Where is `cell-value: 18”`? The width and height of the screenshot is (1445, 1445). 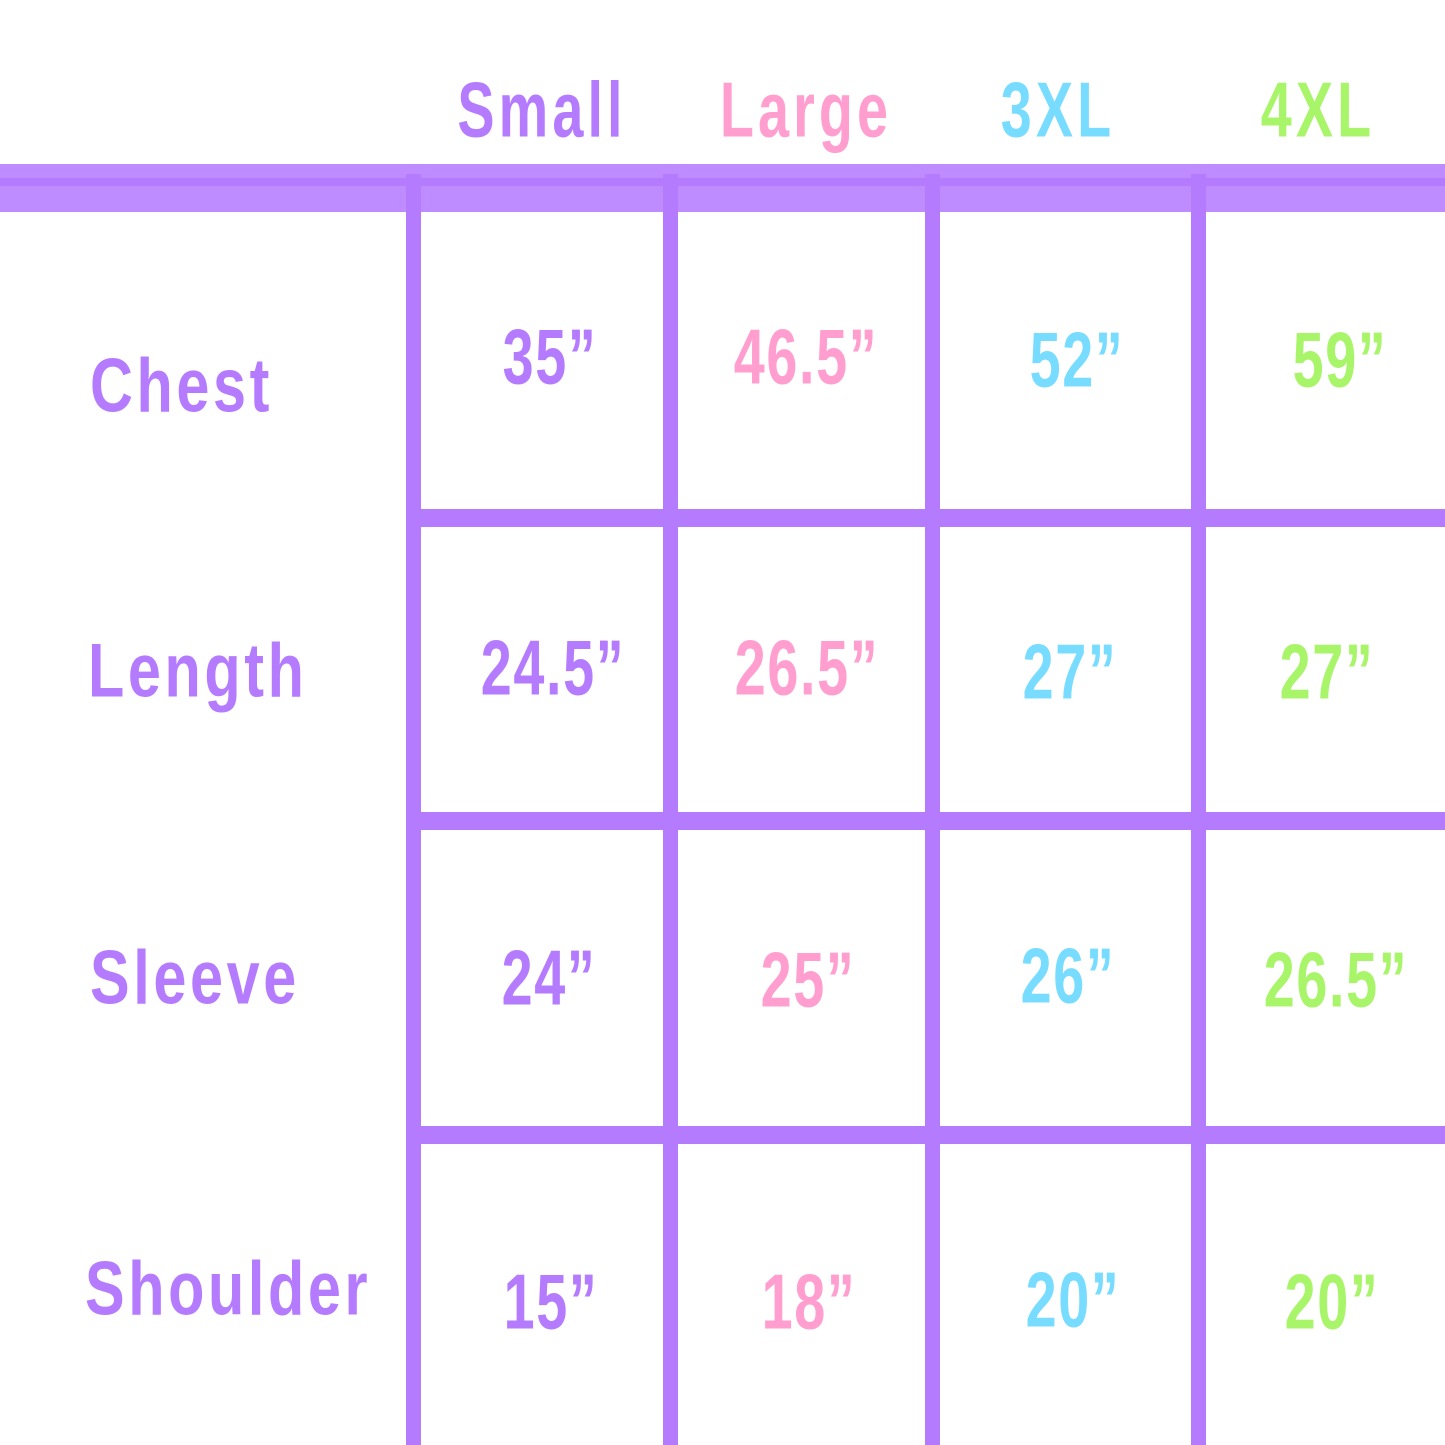
cell-value: 18” is located at coordinates (809, 1302).